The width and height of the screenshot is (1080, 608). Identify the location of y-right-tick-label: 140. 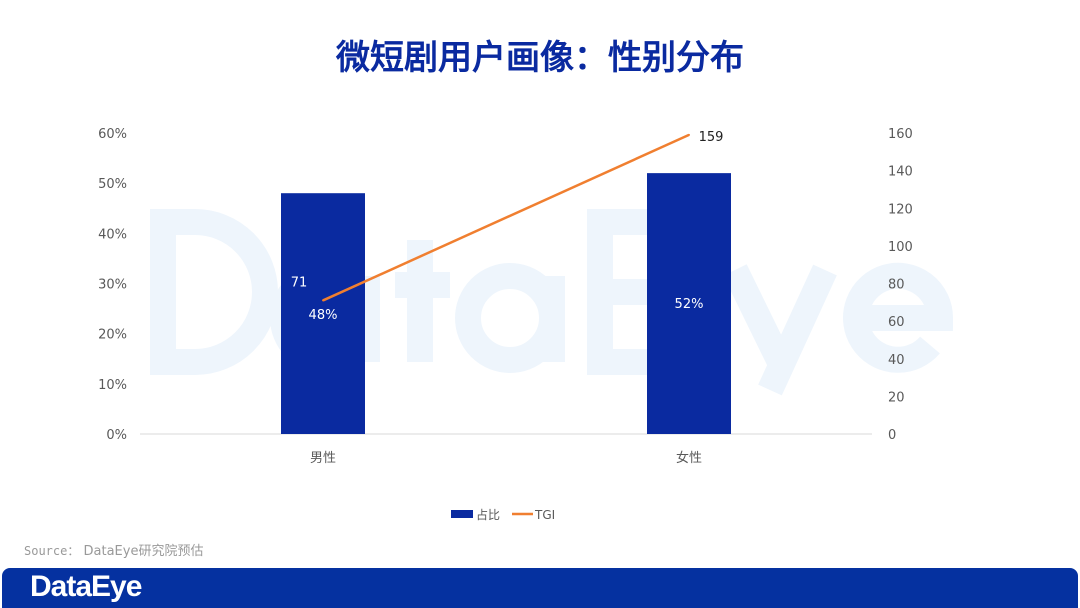
(900, 172).